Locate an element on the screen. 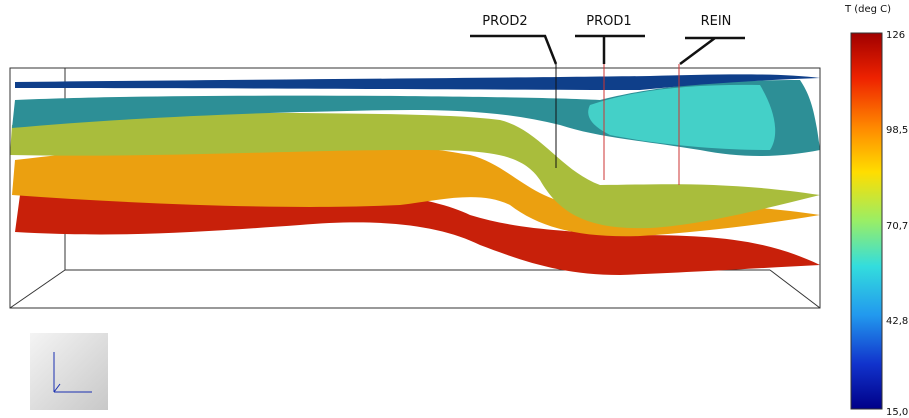 This screenshot has width=909, height=418. layer-cyan-zone is located at coordinates (682, 117).